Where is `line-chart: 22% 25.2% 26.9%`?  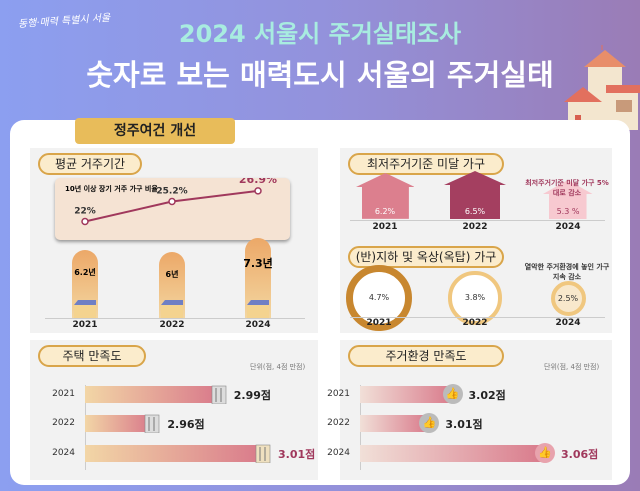
line-chart: 22% 25.2% 26.9% is located at coordinates (175, 202).